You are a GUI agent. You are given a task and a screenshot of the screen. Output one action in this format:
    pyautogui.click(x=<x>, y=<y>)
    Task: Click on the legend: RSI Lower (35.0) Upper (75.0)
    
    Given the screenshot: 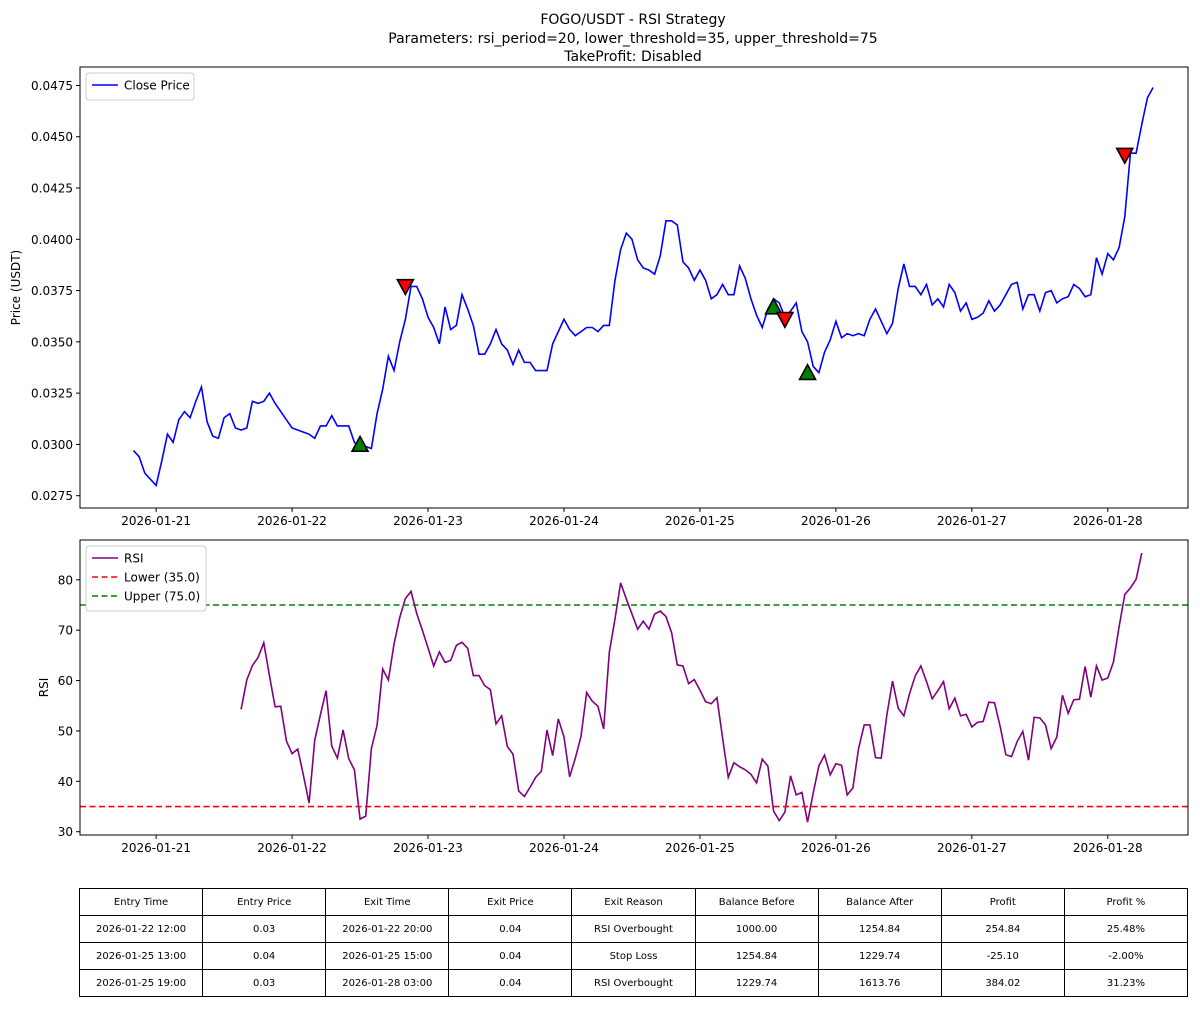 What is the action you would take?
    pyautogui.click(x=146, y=578)
    